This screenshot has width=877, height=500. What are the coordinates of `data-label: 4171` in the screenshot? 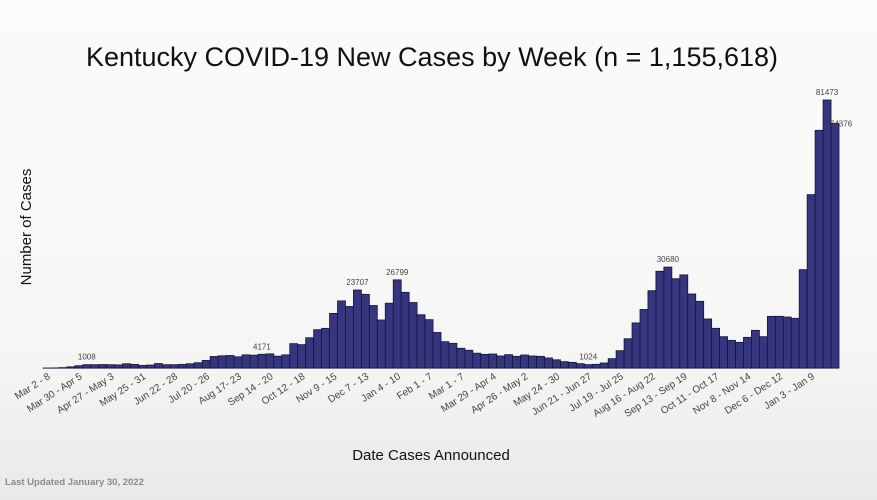 It's located at (262, 346).